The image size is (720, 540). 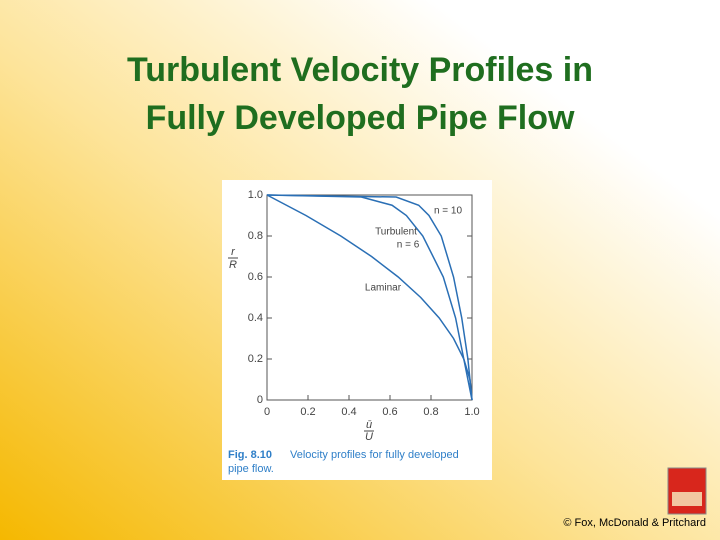 I want to click on annotation: n = 6, so click(x=408, y=245).